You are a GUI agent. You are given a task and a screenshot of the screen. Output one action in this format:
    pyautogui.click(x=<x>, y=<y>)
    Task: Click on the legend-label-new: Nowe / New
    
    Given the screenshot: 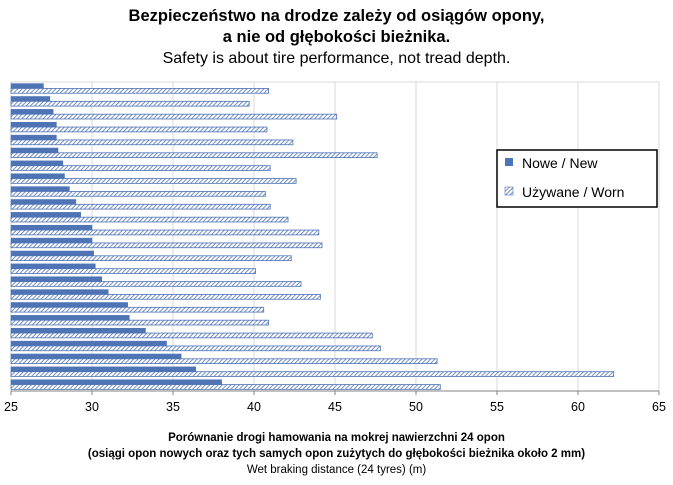 What is the action you would take?
    pyautogui.click(x=560, y=163)
    